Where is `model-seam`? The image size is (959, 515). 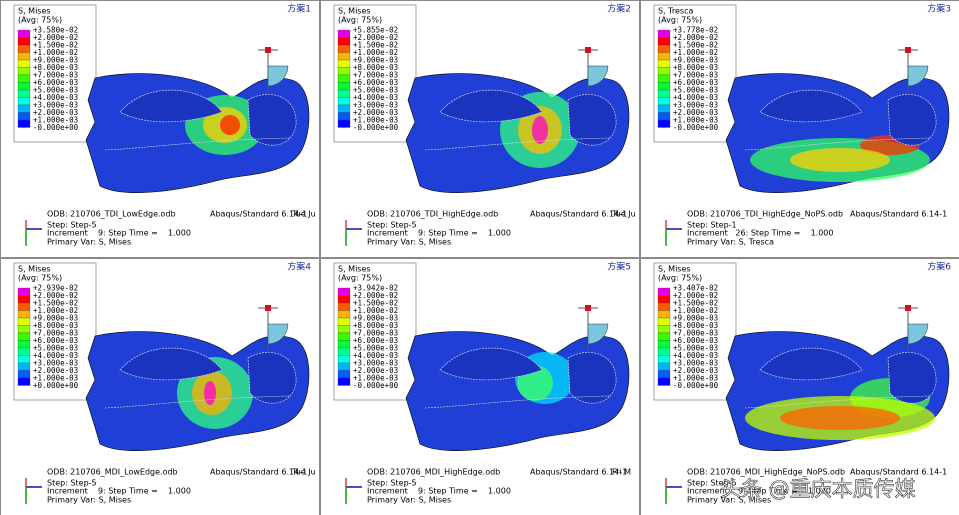 model-seam is located at coordinates (517, 402).